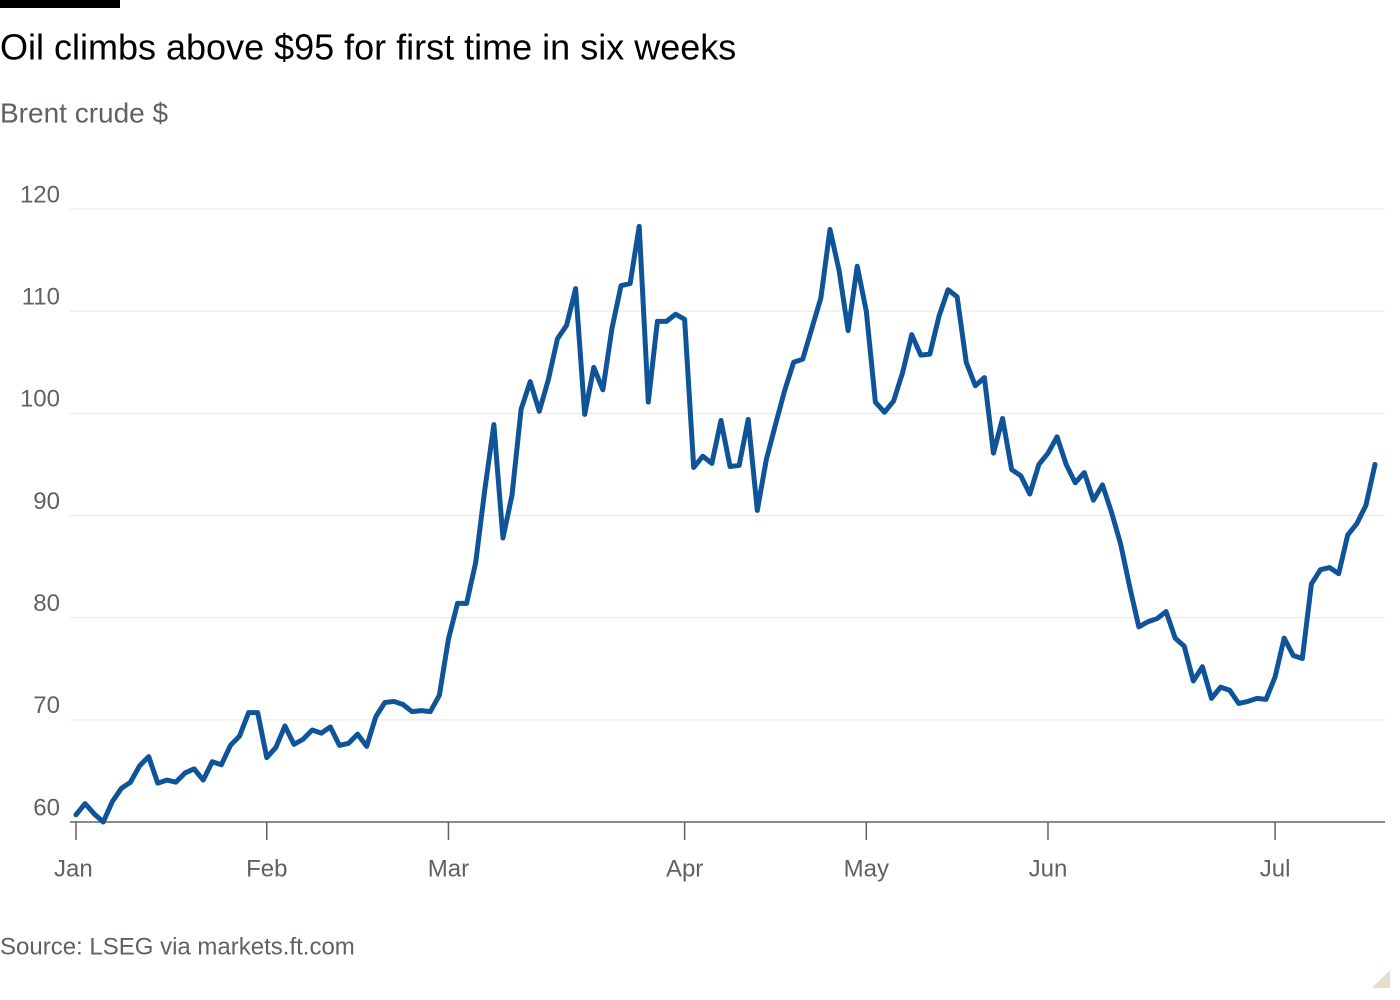 Image resolution: width=1400 pixels, height=1000 pixels. I want to click on x-tick-label: Apr, so click(684, 868).